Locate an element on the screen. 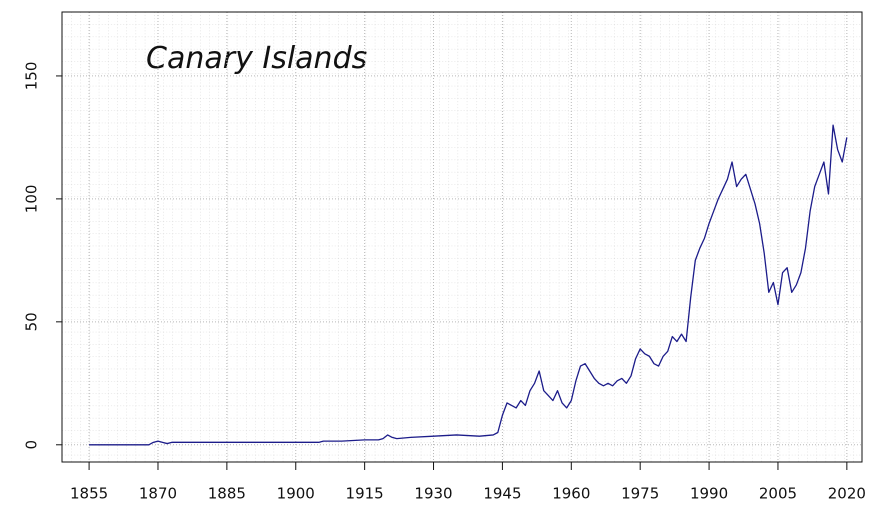  x-tick-label: 1855 is located at coordinates (89, 494).